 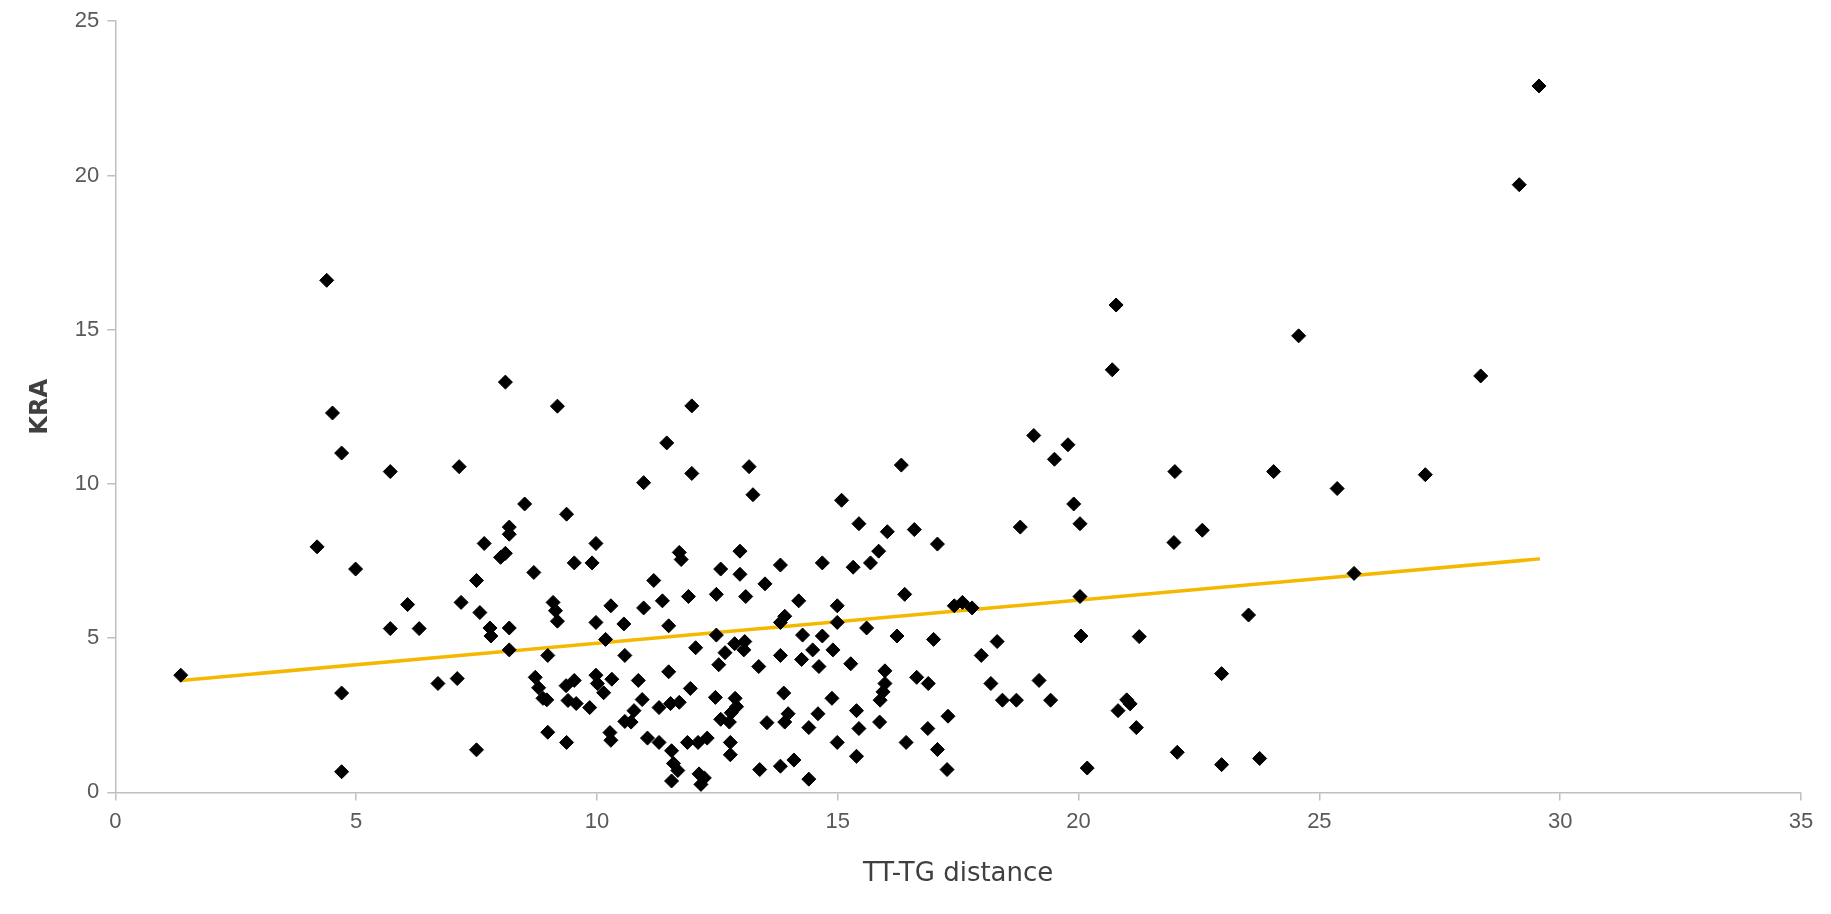 What do you see at coordinates (1801, 820) in the screenshot?
I see `x-tick-label: 35` at bounding box center [1801, 820].